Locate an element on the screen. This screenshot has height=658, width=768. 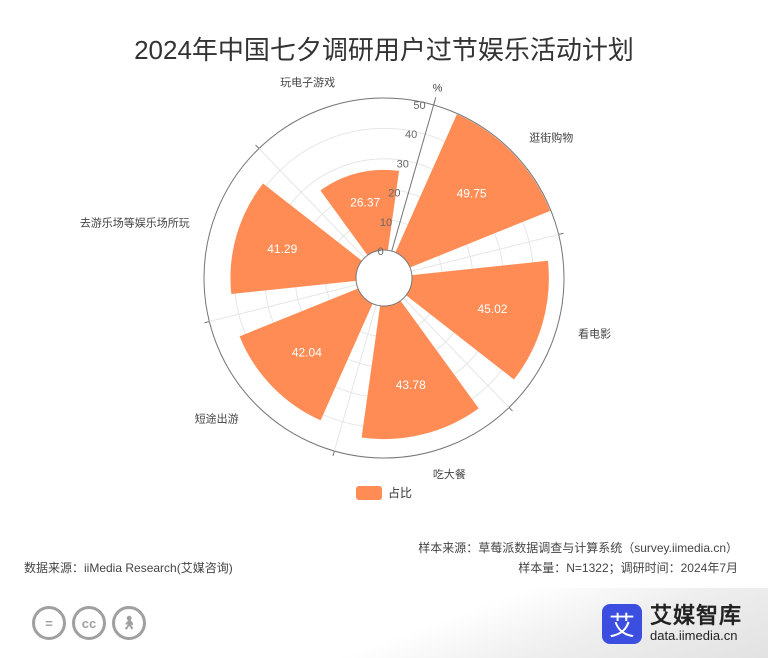
bar-value-label: 26.37 is located at coordinates (365, 203).